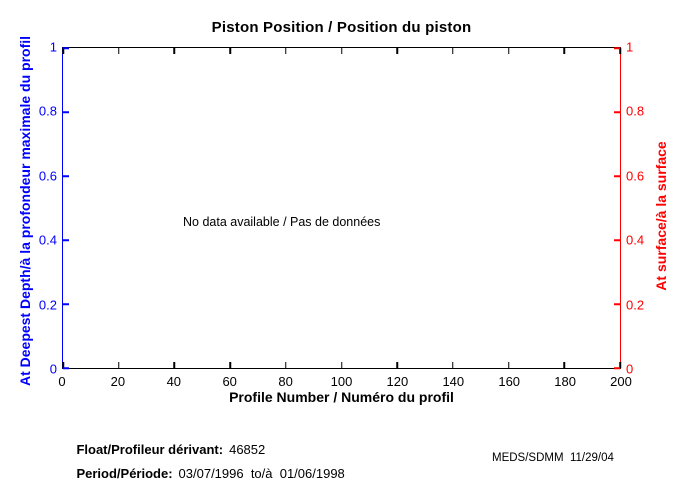  What do you see at coordinates (47, 240) in the screenshot?
I see `y-tick-label-left: 0.4` at bounding box center [47, 240].